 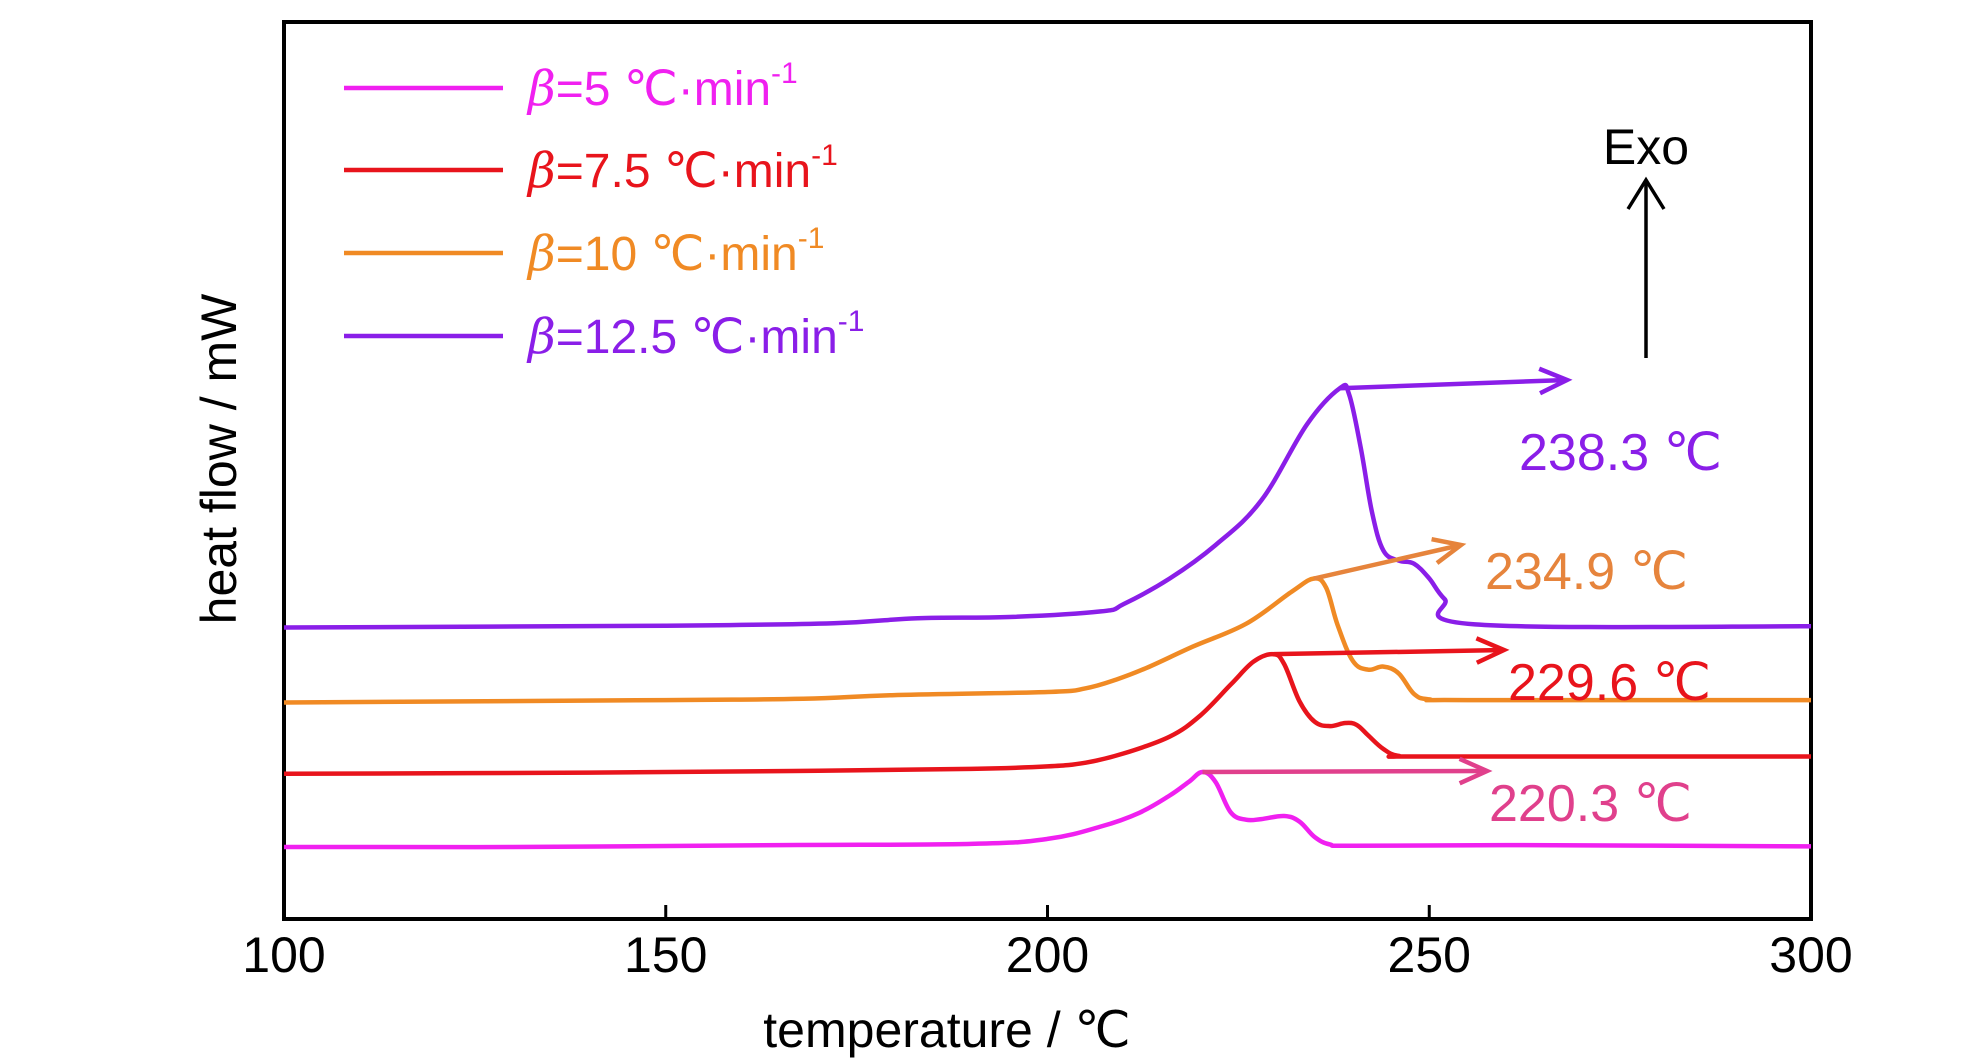 I want to click on x-axis-ticks: 100 150 200 250 300, so click(x=1047, y=944).